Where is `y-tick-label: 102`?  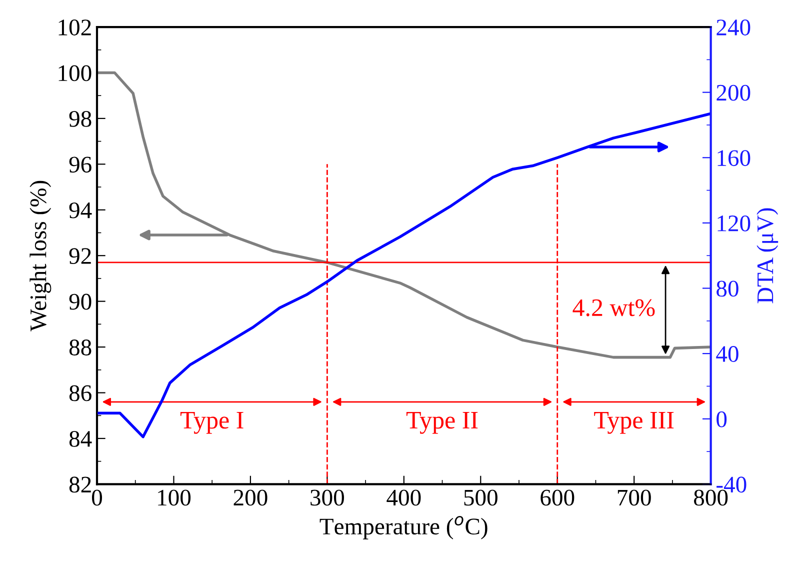
y-tick-label: 102 is located at coordinates (74, 28).